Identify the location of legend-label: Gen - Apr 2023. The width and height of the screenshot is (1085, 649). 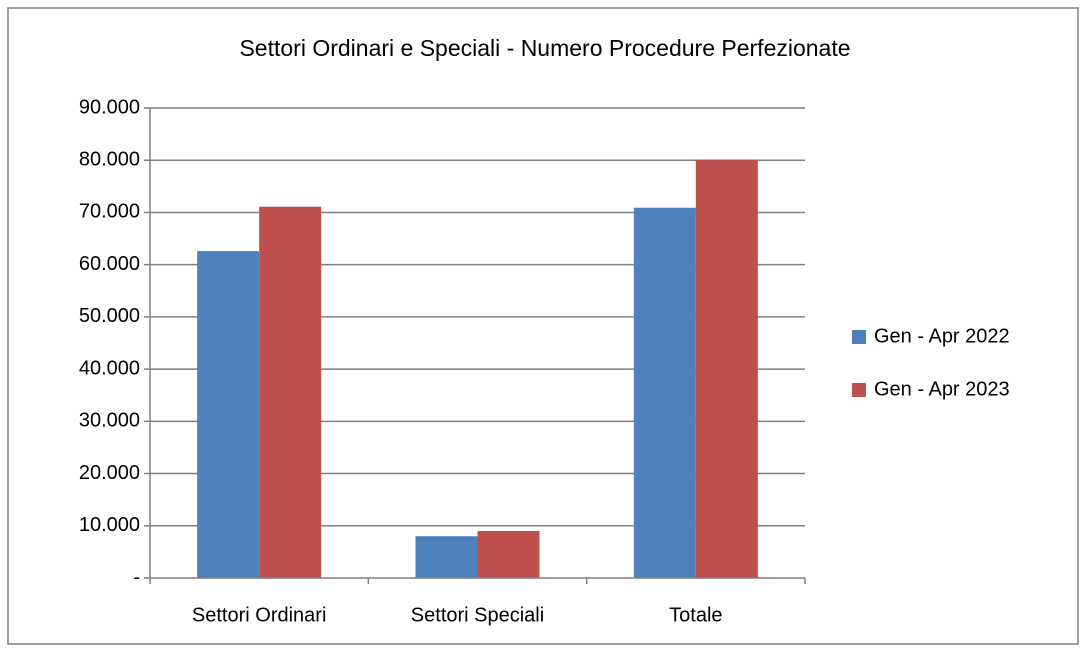
(942, 389).